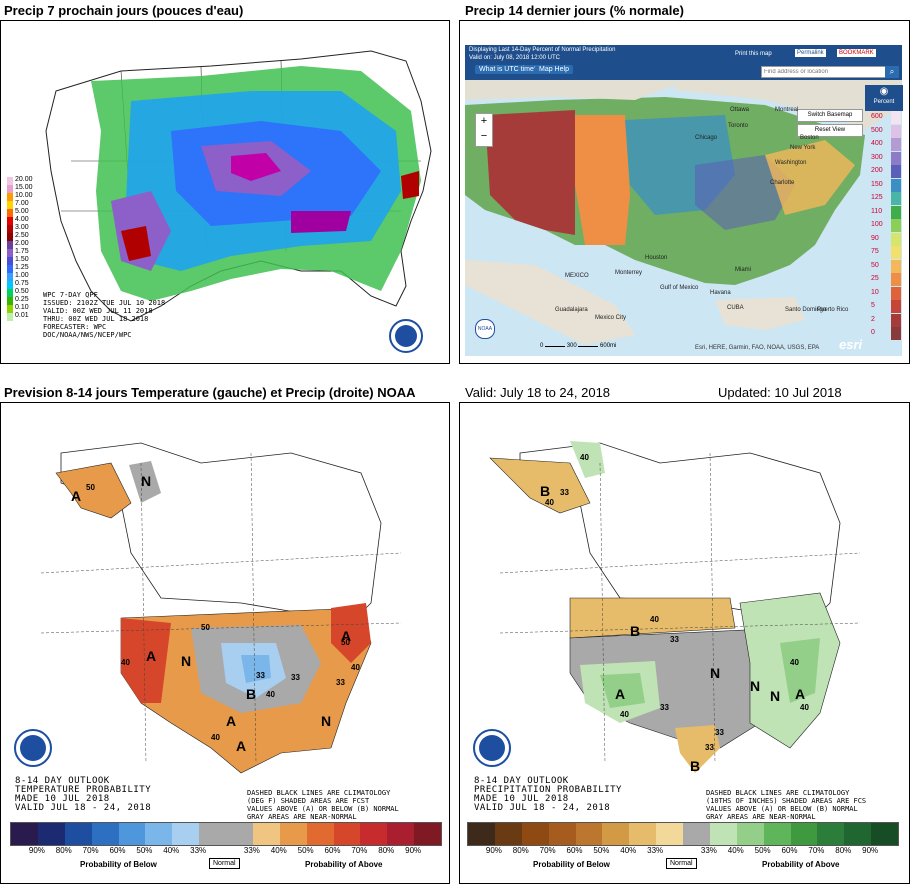  Describe the element at coordinates (873, 319) in the screenshot. I see `percent-legend-label: 2` at that location.